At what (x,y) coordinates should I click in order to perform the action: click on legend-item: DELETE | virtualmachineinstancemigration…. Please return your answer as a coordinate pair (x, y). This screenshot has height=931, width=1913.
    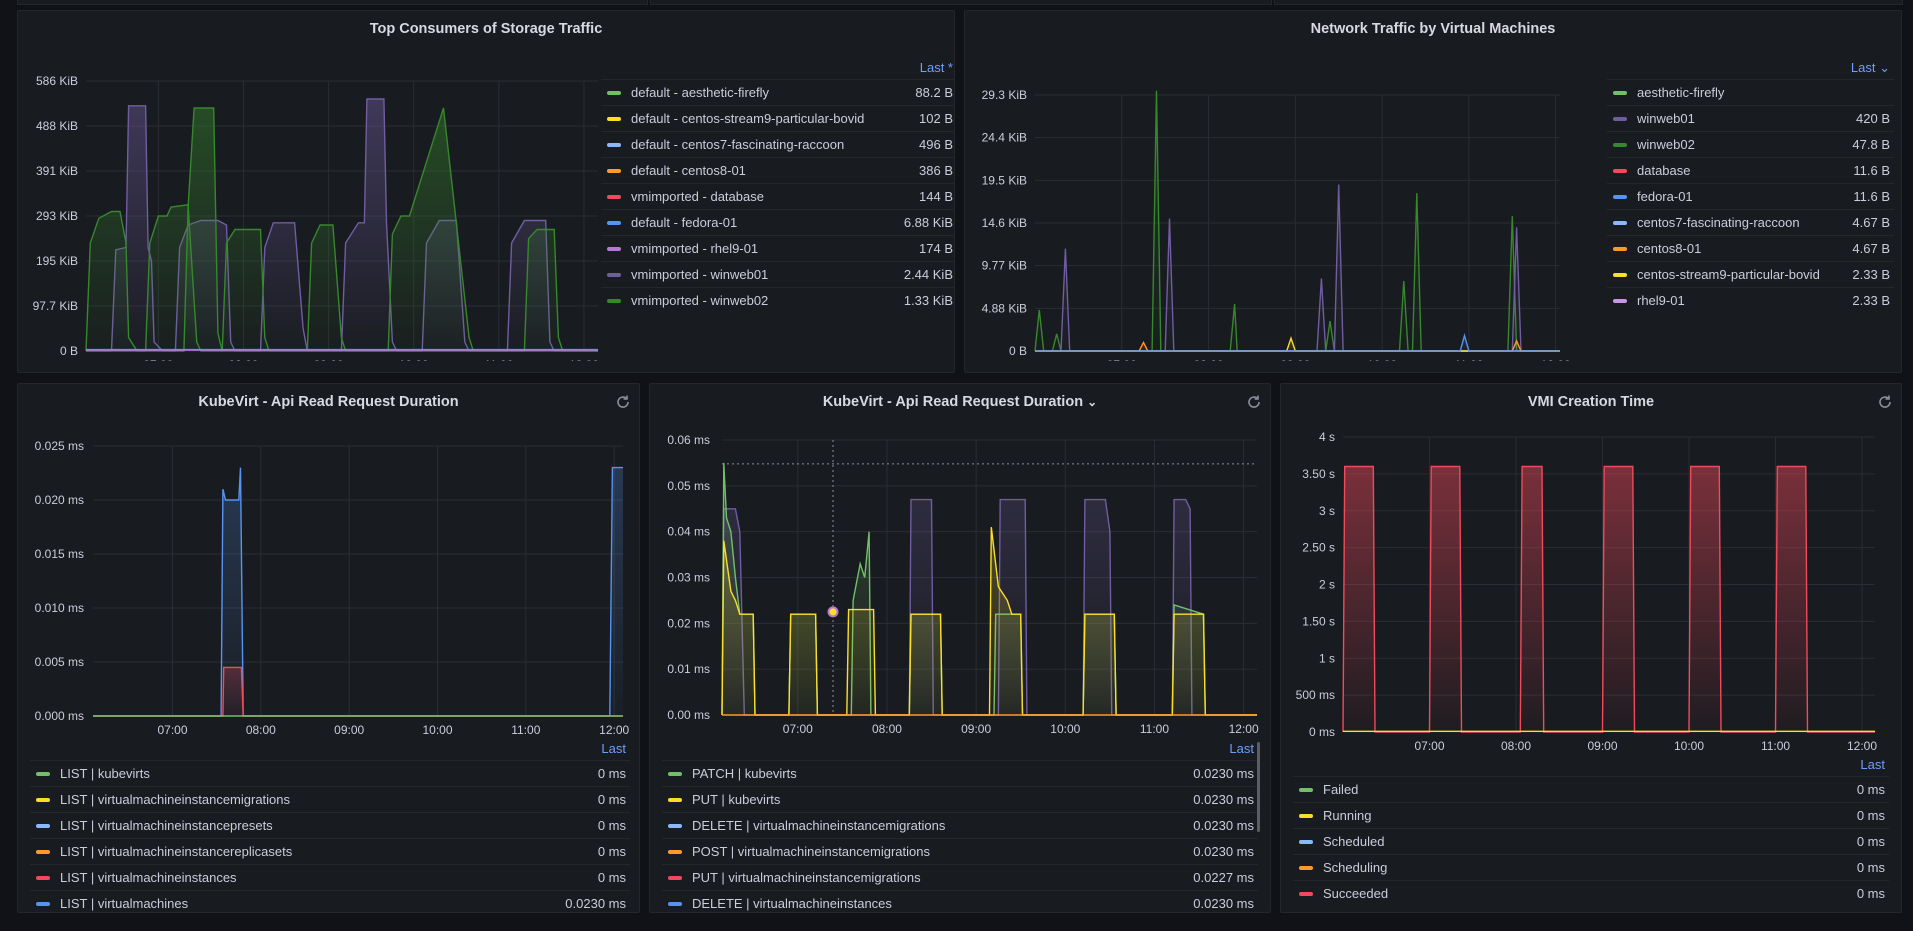
    Looking at the image, I should click on (960, 825).